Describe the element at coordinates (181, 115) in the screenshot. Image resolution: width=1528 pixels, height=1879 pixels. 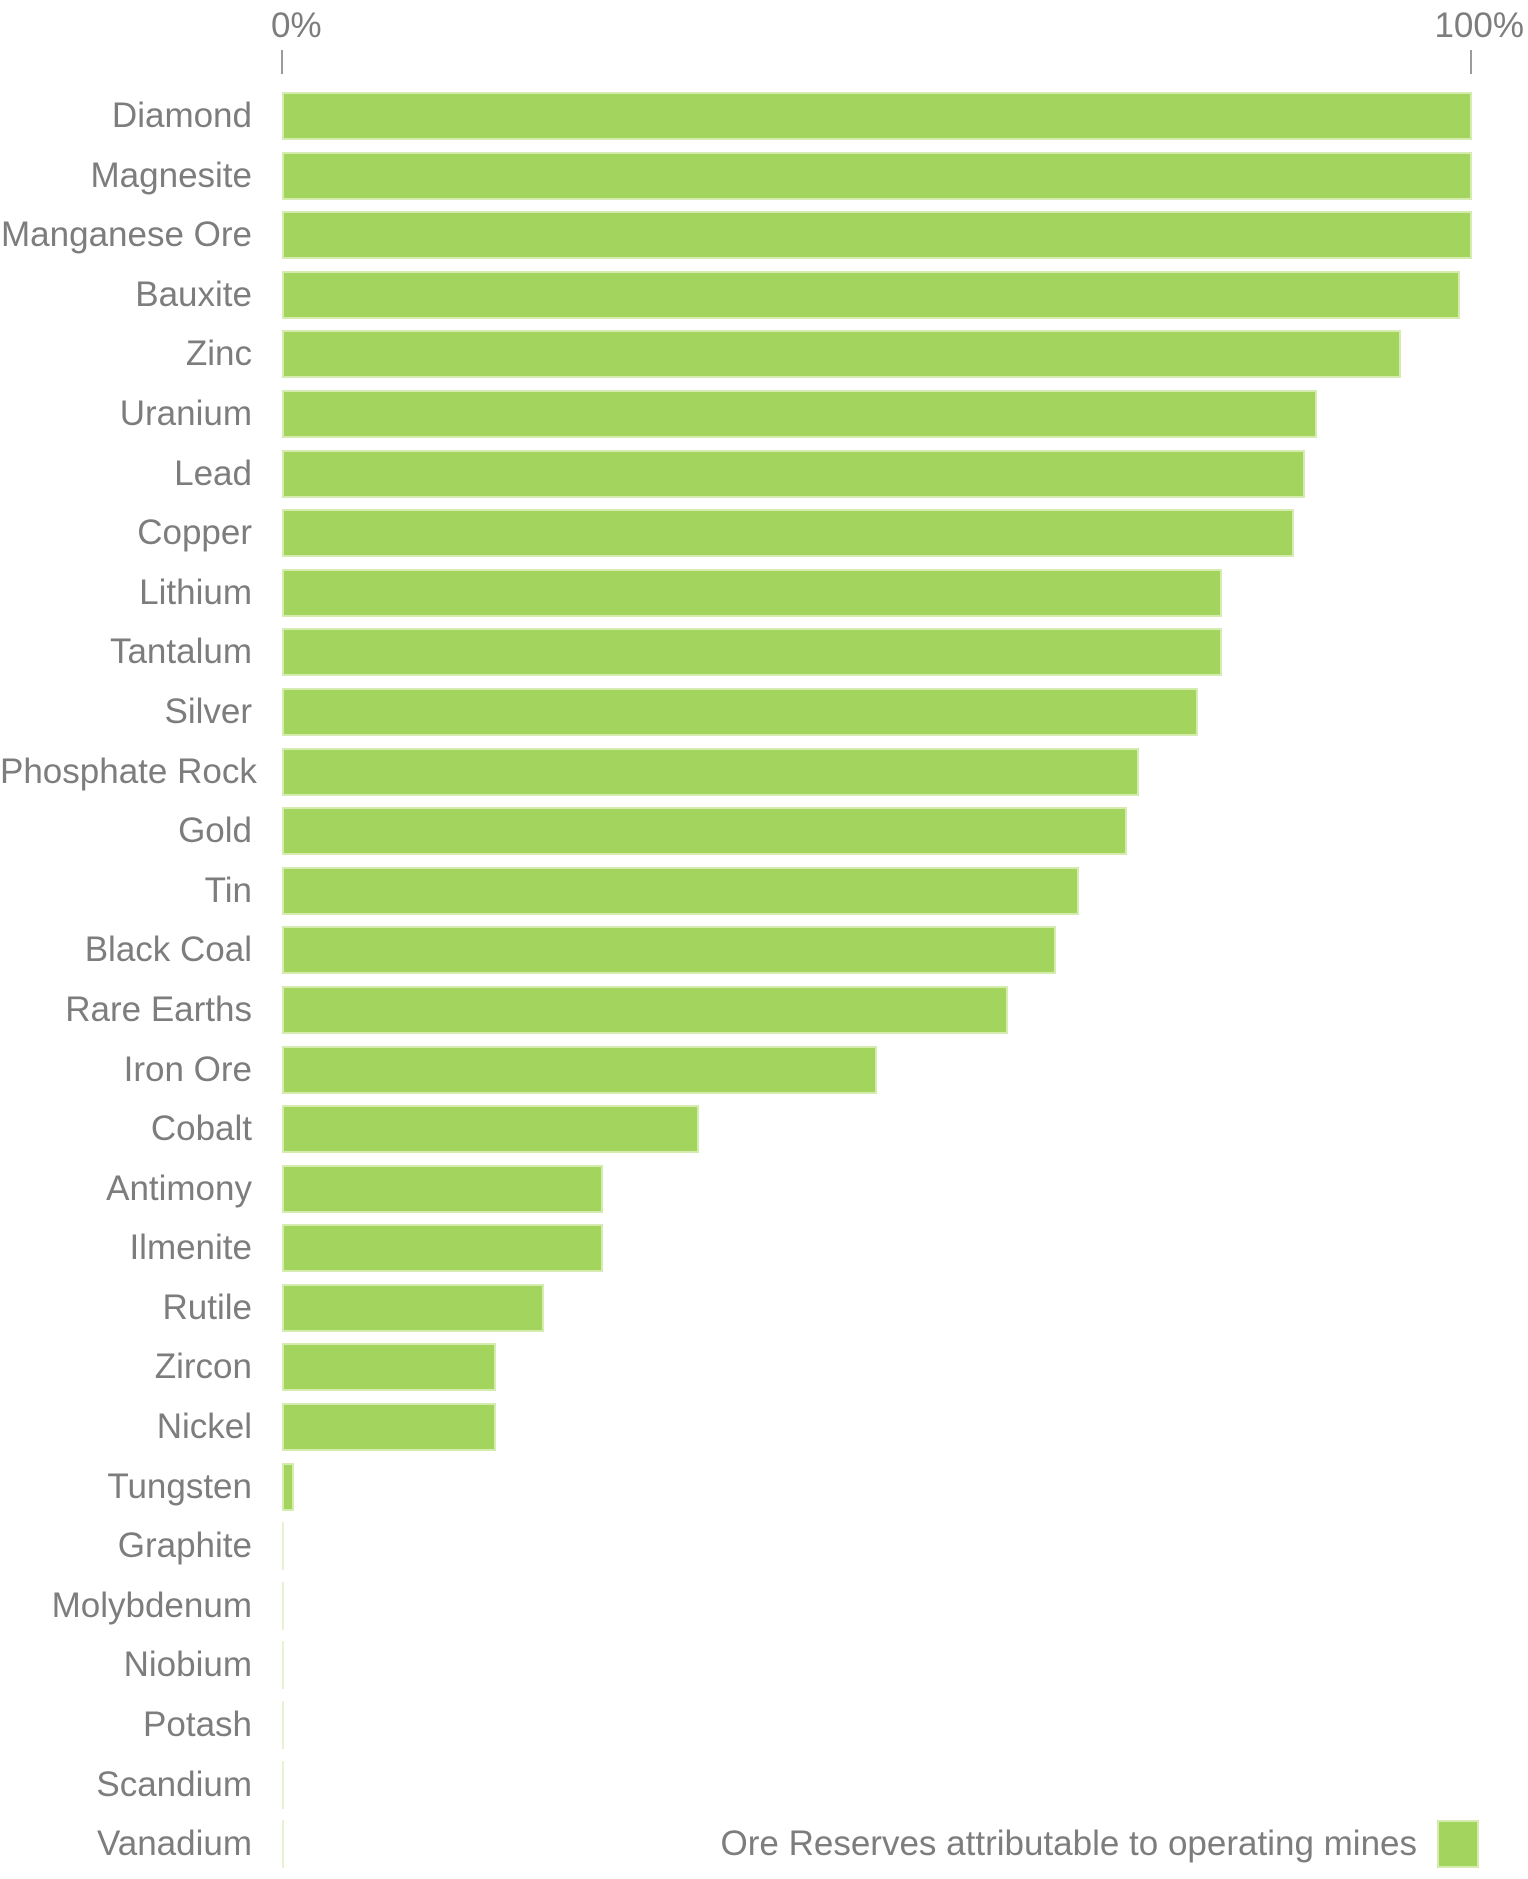
I see `category-label: Diamond` at that location.